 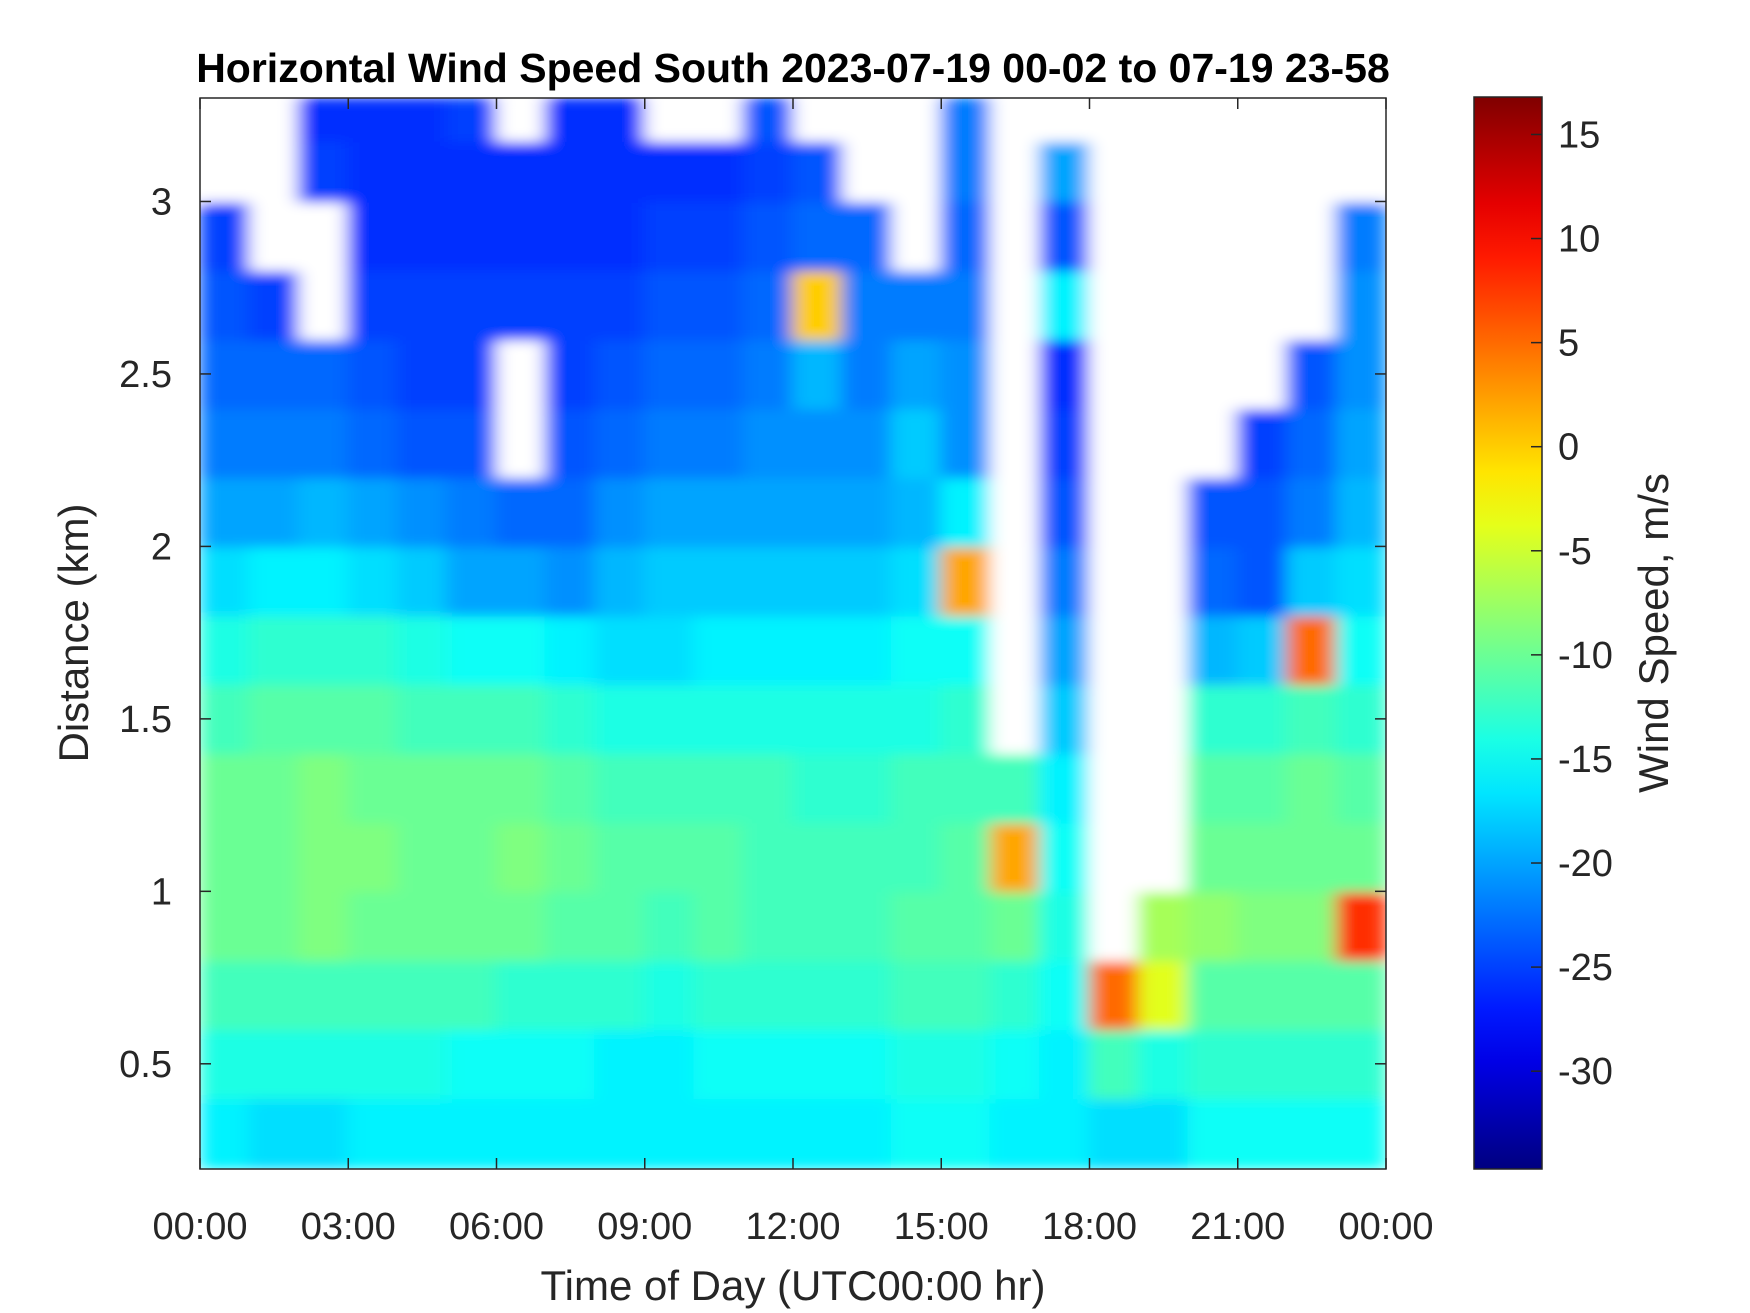 What do you see at coordinates (1568, 344) in the screenshot?
I see `colorbar-tick-label: 5` at bounding box center [1568, 344].